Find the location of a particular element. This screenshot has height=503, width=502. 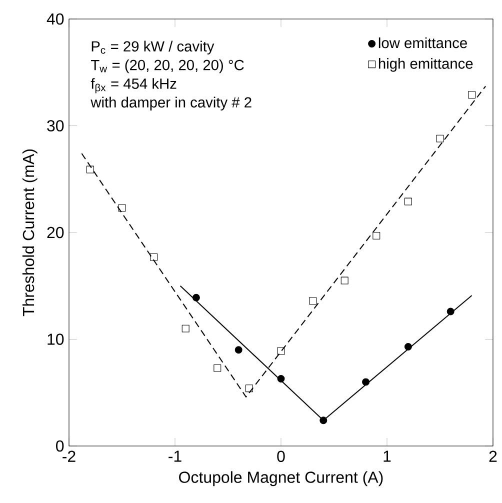

x-axis-title: Octupole Magnet Current (A) is located at coordinates (281, 478).